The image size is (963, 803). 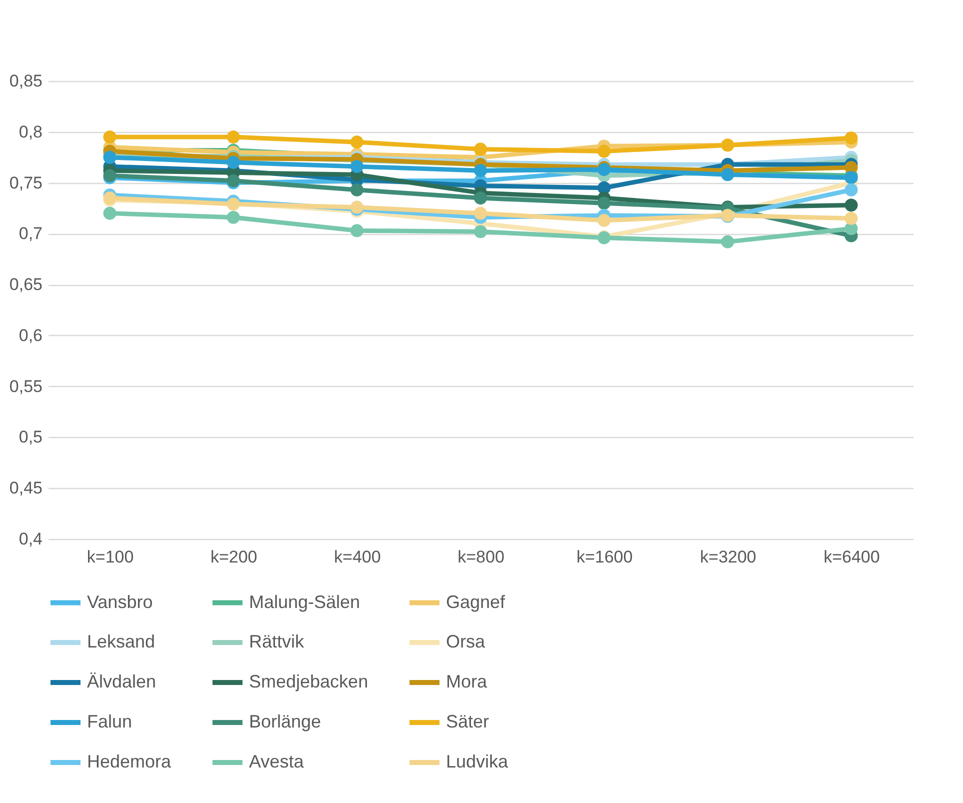 I want to click on legend-label: Älvdalen, so click(x=121, y=682).